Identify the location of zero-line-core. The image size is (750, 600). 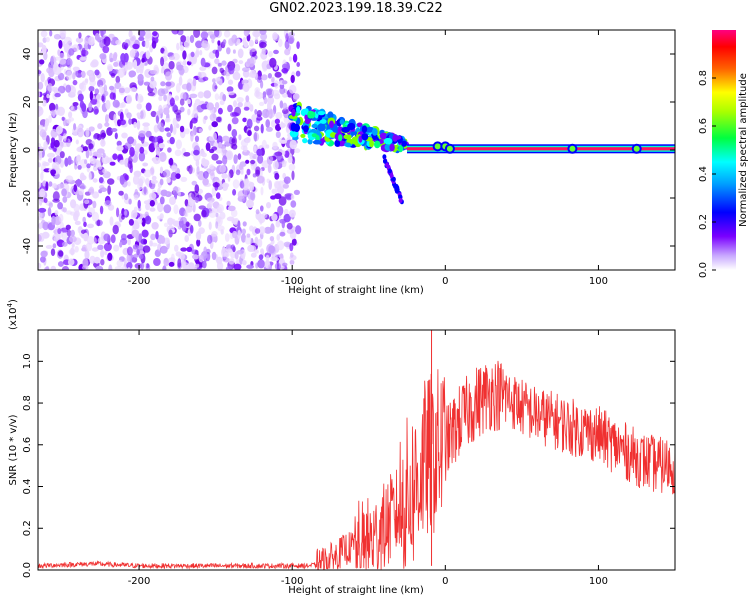
(541, 149).